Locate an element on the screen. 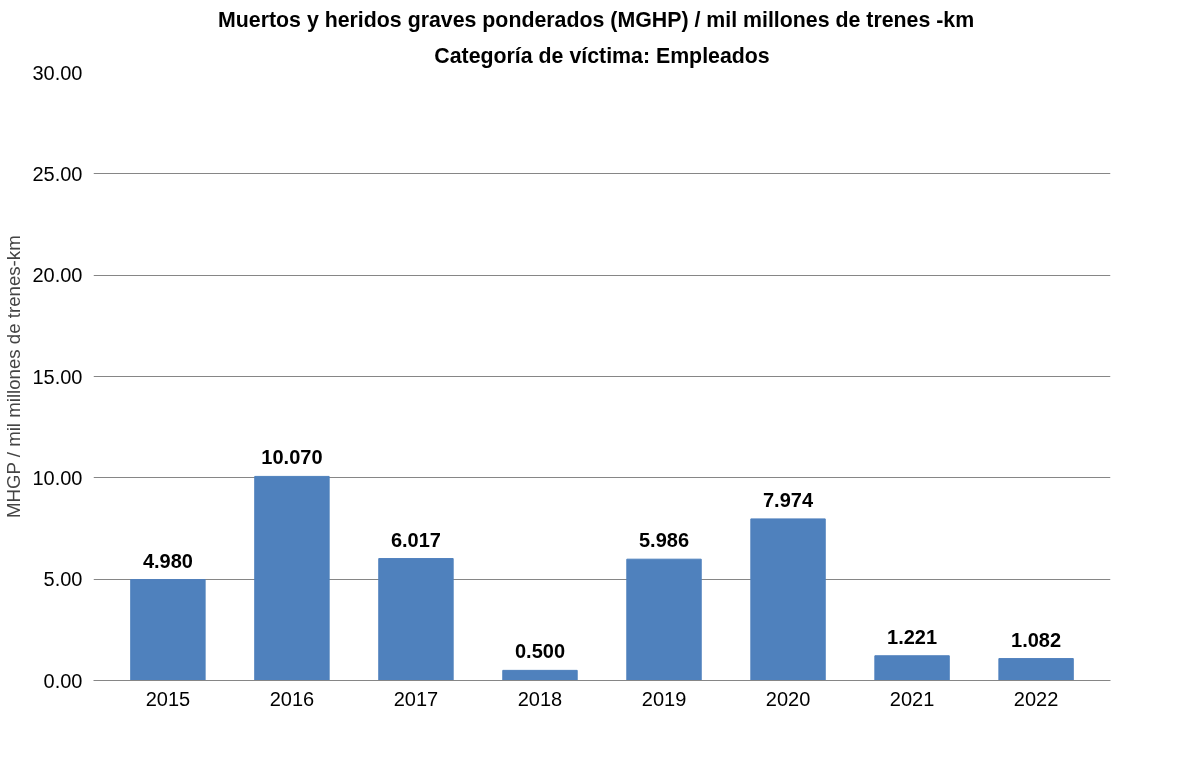  data-label: 7.974 is located at coordinates (788, 499).